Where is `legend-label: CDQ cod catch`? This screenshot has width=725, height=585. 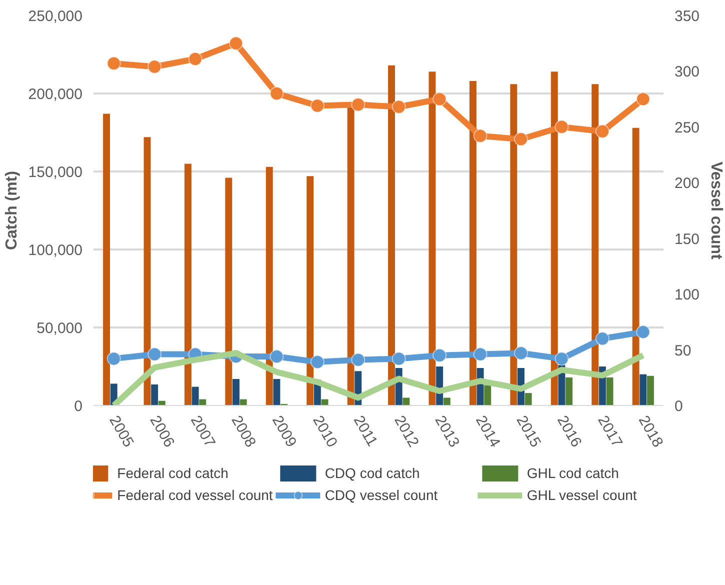
legend-label: CDQ cod catch is located at coordinates (372, 473).